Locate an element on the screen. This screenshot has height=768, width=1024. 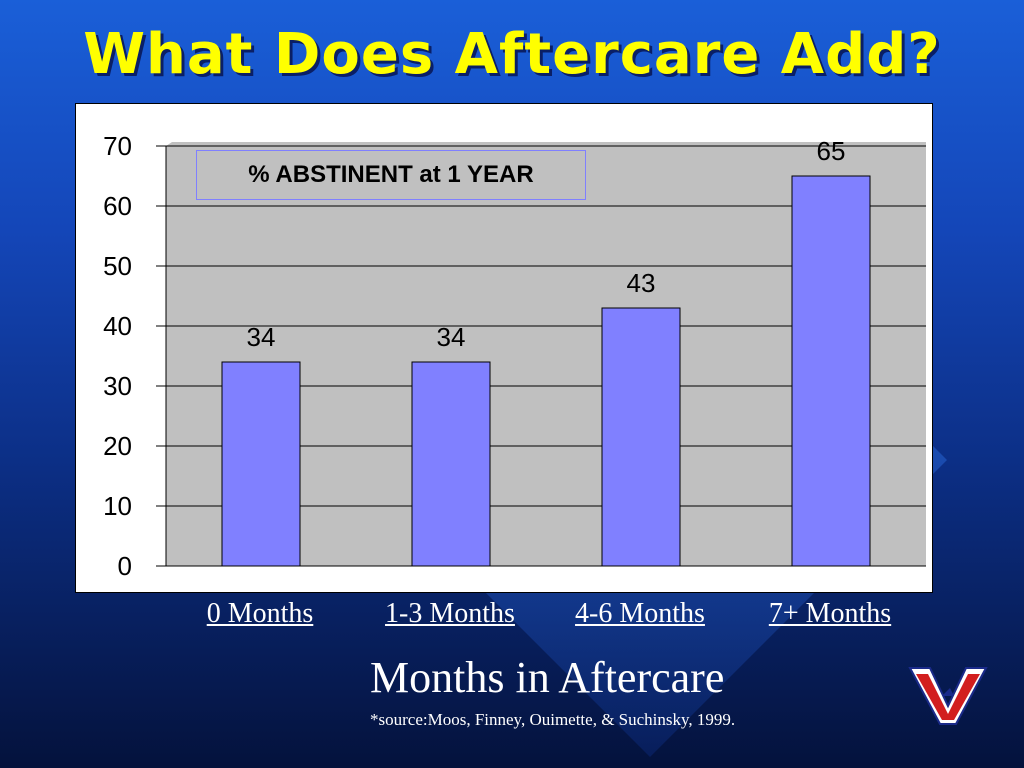
y-tick-label: 40 is located at coordinates (117, 326).